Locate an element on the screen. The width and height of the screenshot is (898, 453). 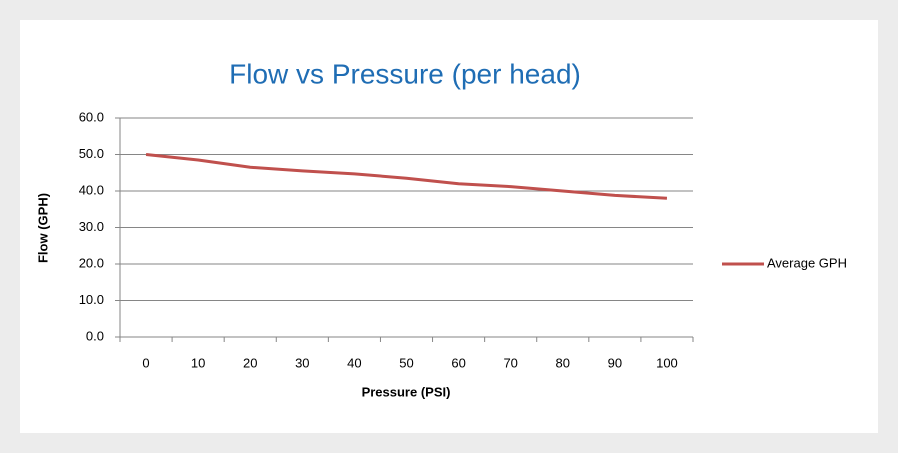
x-tick-label: 10 is located at coordinates (198, 362).